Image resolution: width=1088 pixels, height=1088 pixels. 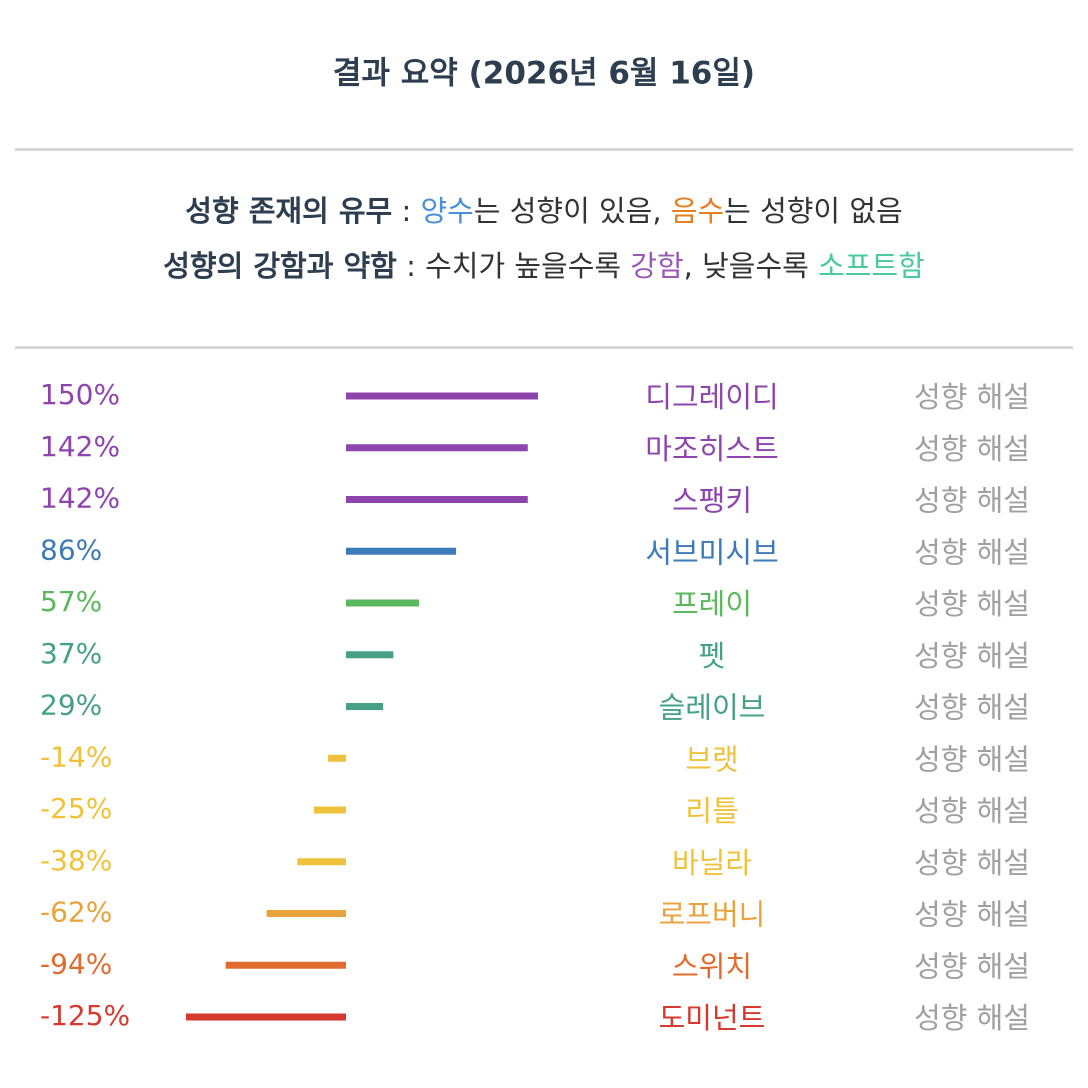 I want to click on legend-line: 성향 존재의 유무 : 양수는 성향이 있음, 음수는 성향이 없음, so click(x=543, y=211).